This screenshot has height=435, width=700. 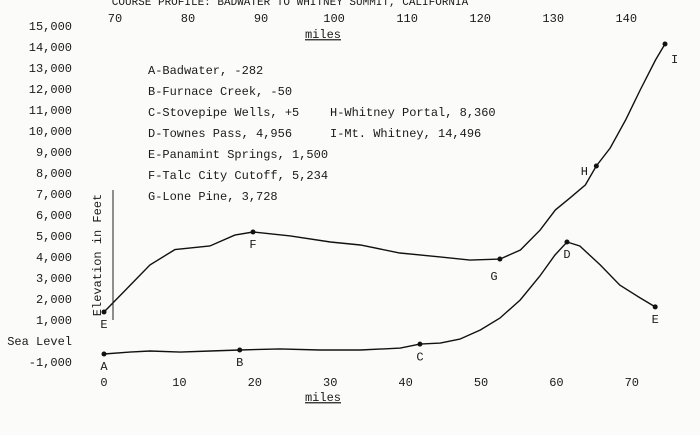 What do you see at coordinates (566, 255) in the screenshot?
I see `point-label: D` at bounding box center [566, 255].